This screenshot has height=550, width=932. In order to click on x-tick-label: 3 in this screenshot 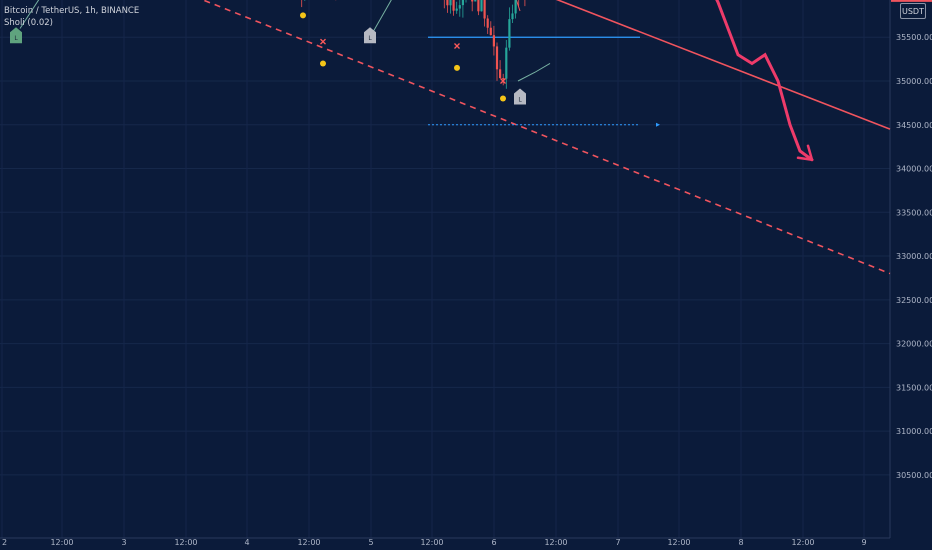, I will do `click(123, 542)`.